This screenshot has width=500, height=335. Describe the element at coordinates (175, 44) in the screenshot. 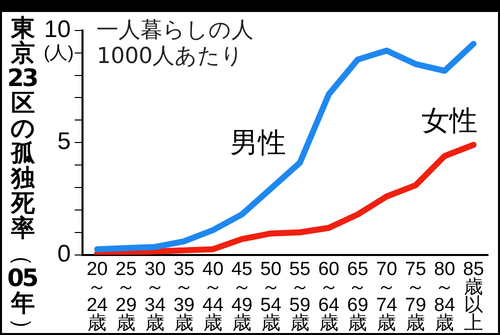

I see `annotation: 一人暮らしの人 1000人あたり` at that location.